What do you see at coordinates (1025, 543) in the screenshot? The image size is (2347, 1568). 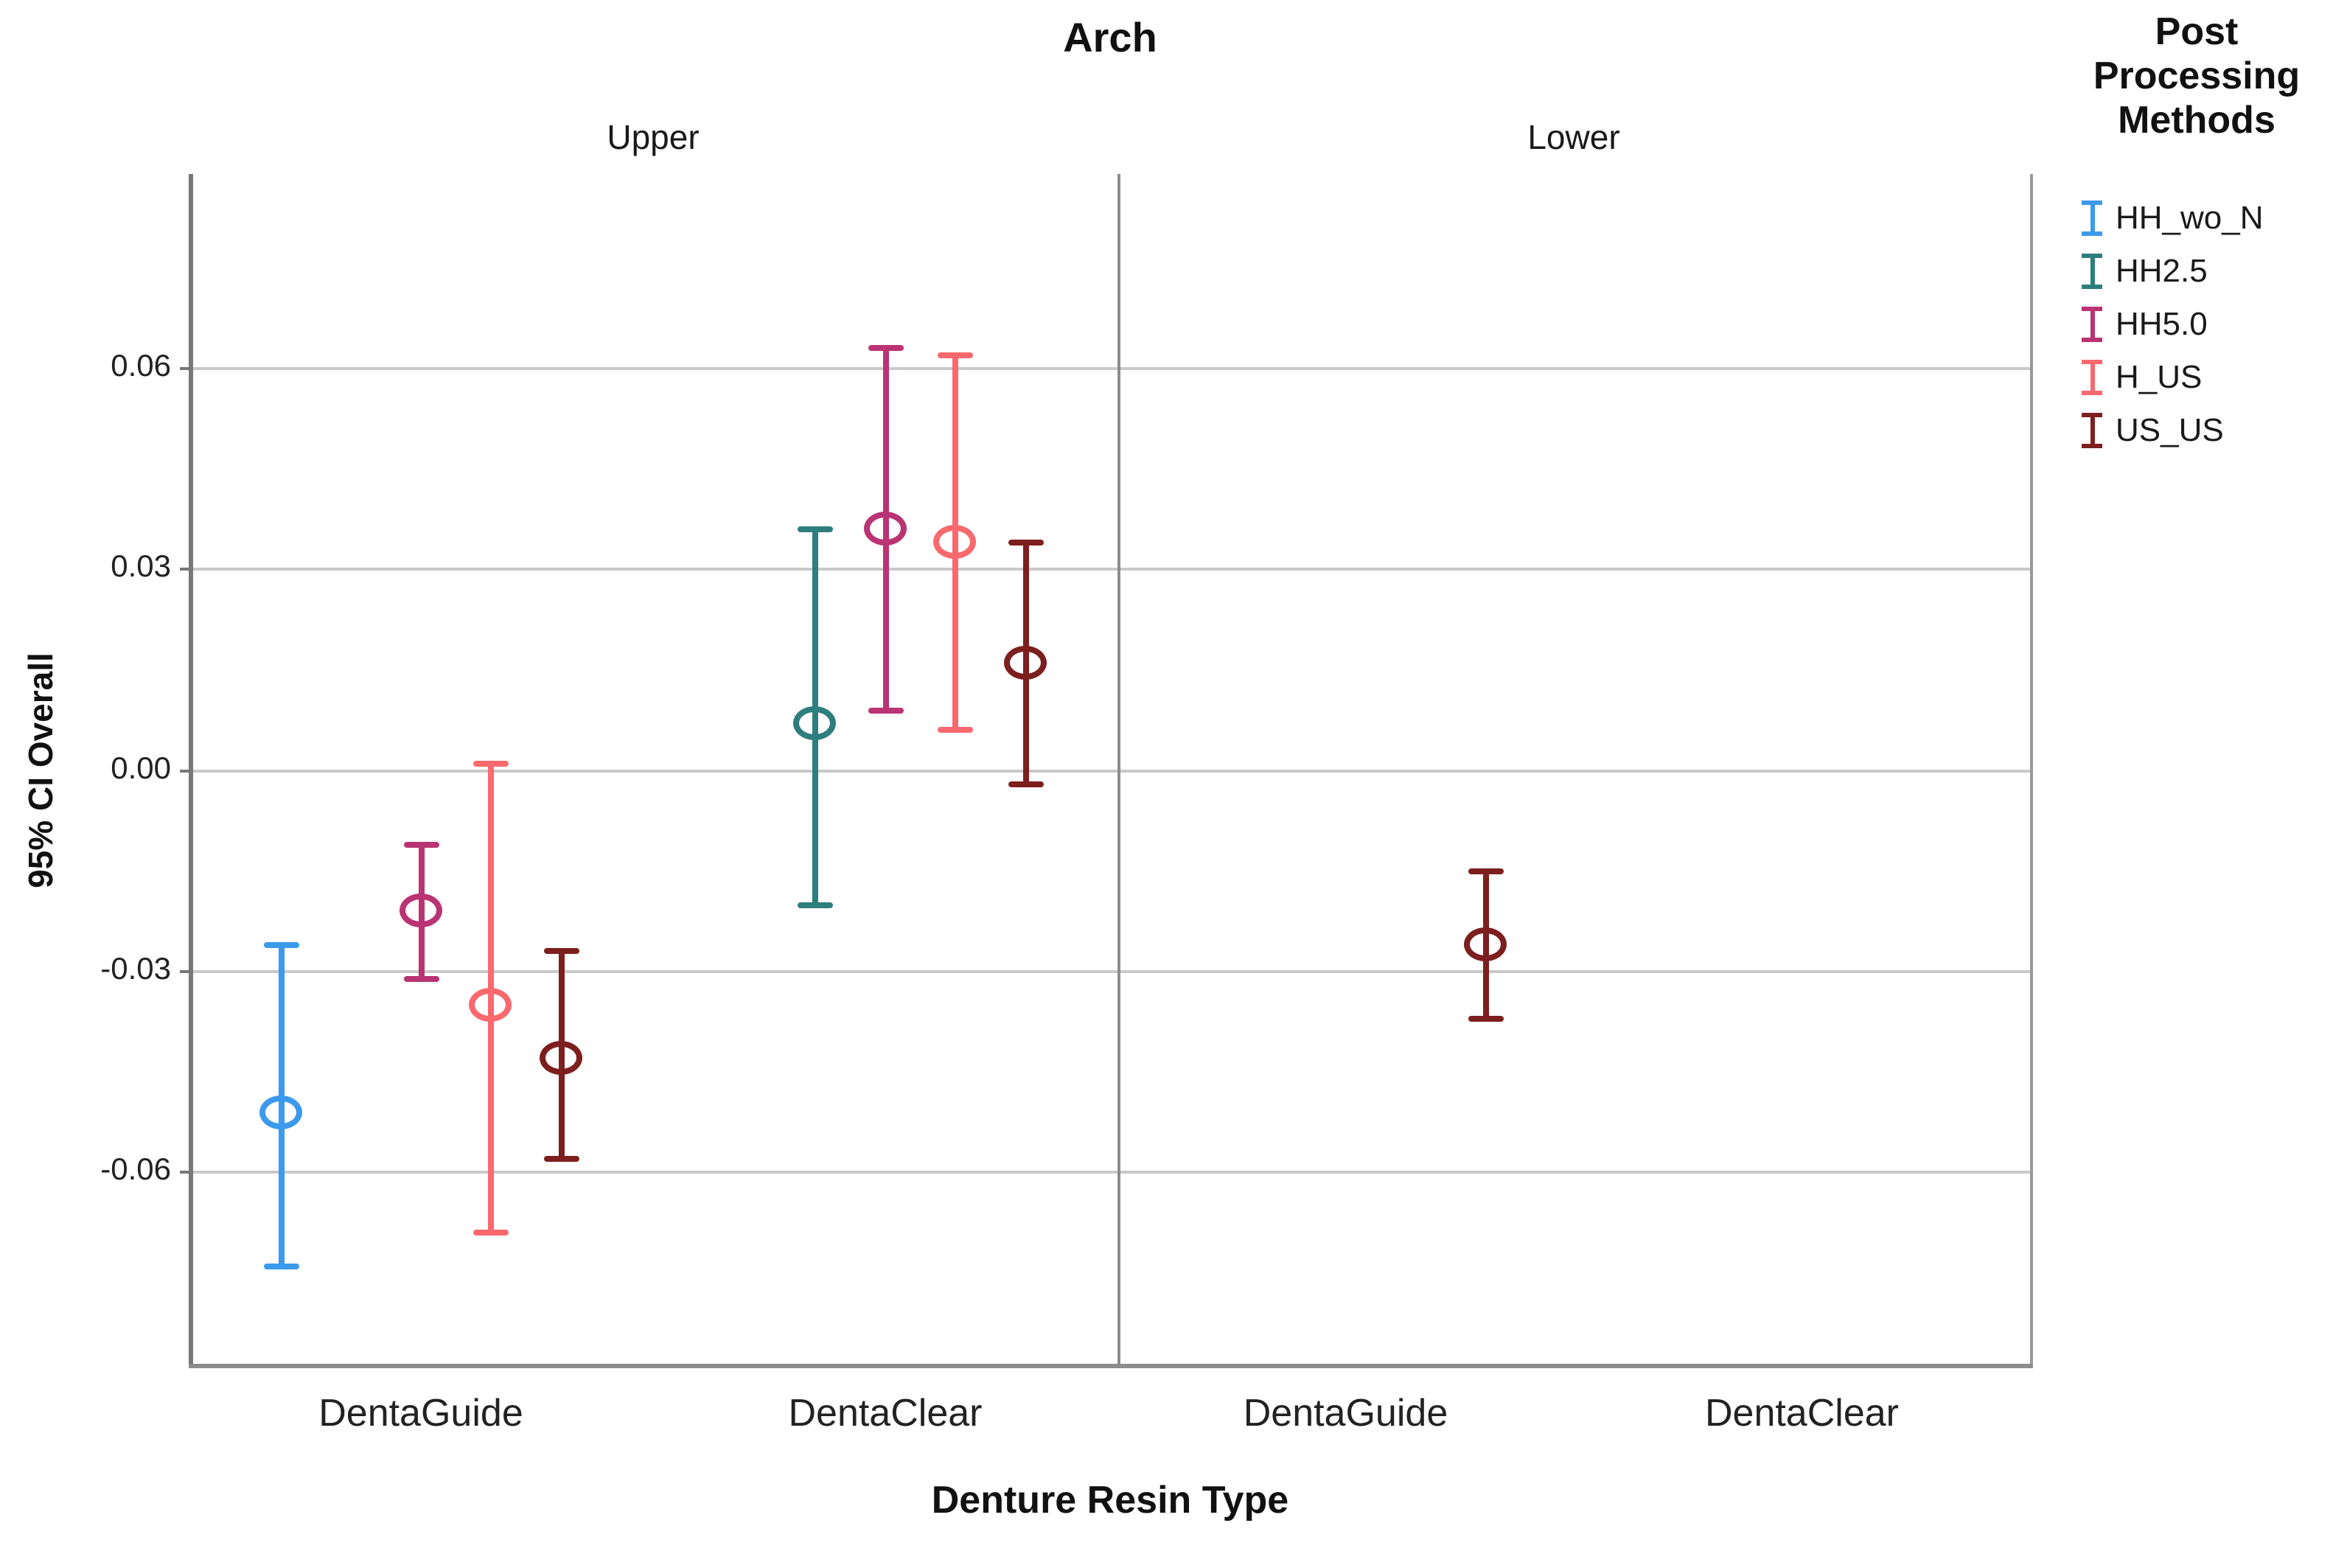 I see `error-bar-cap-upper-US_US-Upper-DentaClear` at bounding box center [1025, 543].